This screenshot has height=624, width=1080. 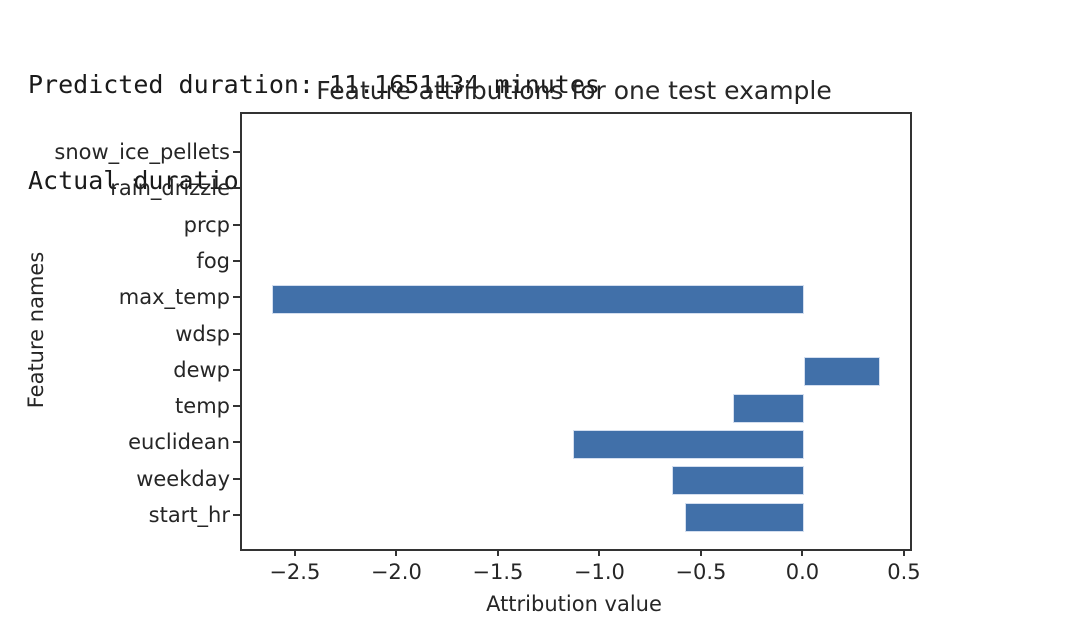 I want to click on y-tick-dewp, so click(x=236, y=369).